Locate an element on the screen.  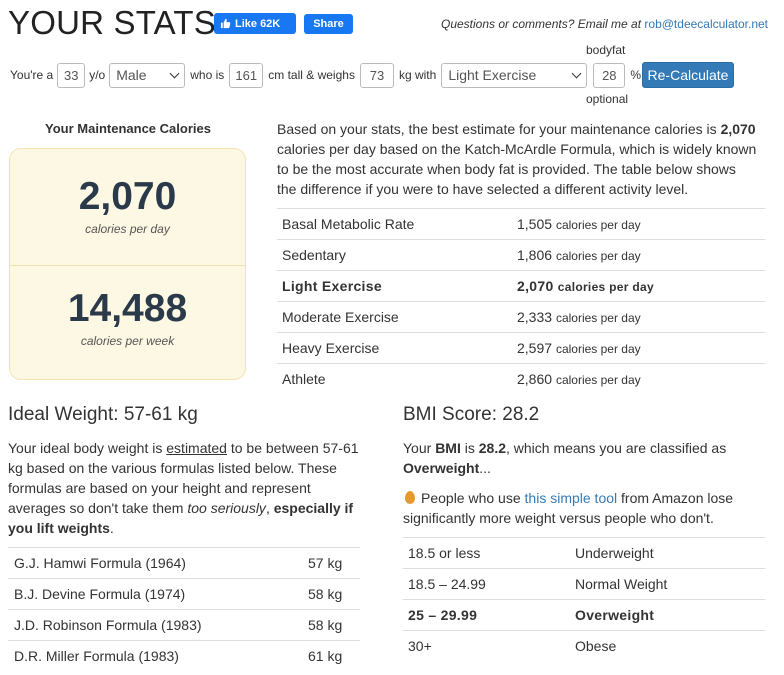
ideal-text-4: . is located at coordinates (111, 528).